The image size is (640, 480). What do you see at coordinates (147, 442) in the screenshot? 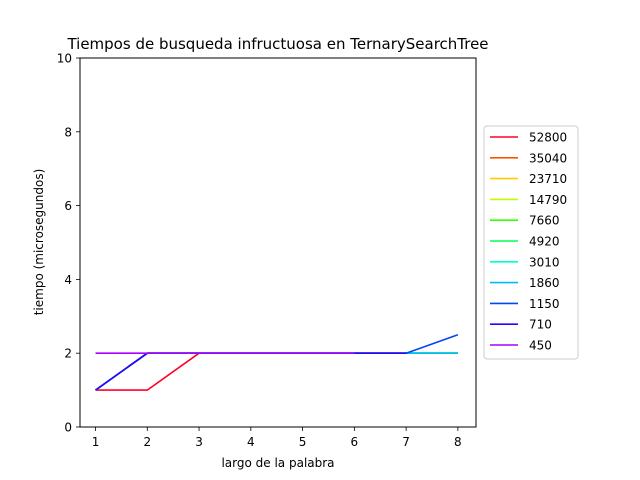
I see `x-tick-label: 2` at bounding box center [147, 442].